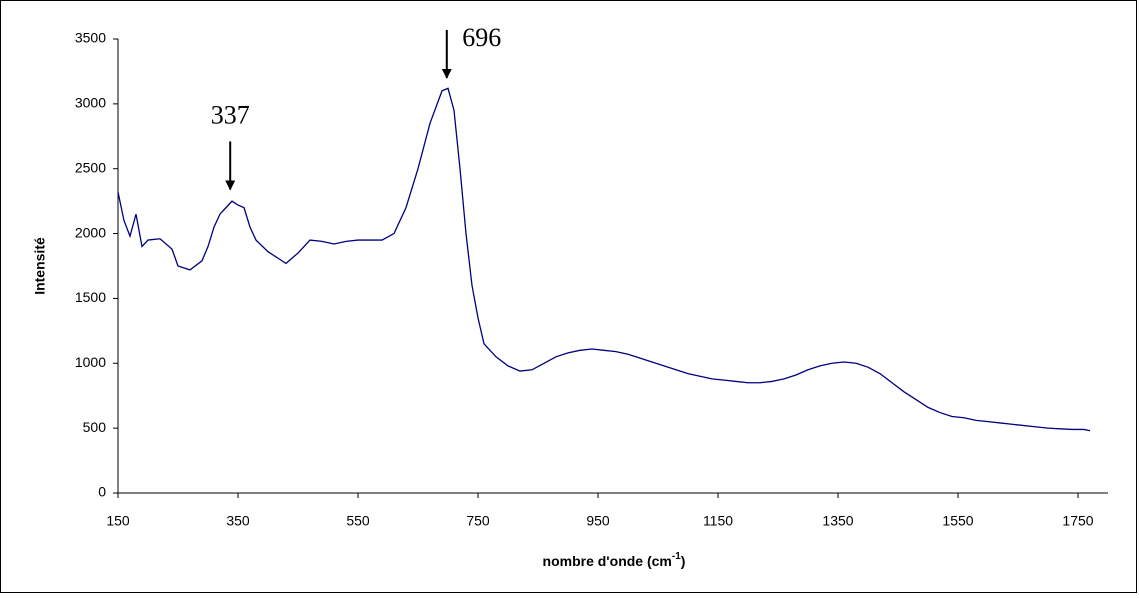  I want to click on y-tick-label: 500, so click(95, 427).